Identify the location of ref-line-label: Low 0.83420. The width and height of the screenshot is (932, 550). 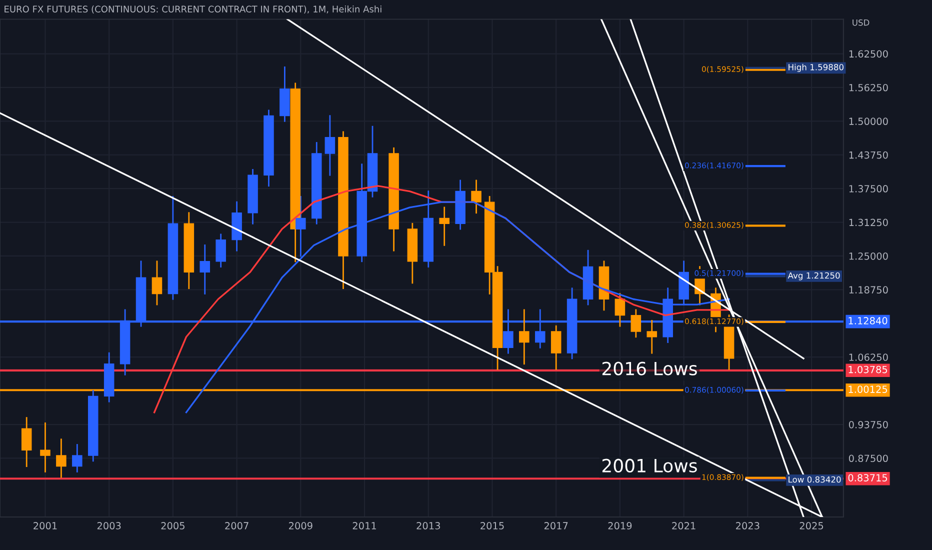
(814, 479).